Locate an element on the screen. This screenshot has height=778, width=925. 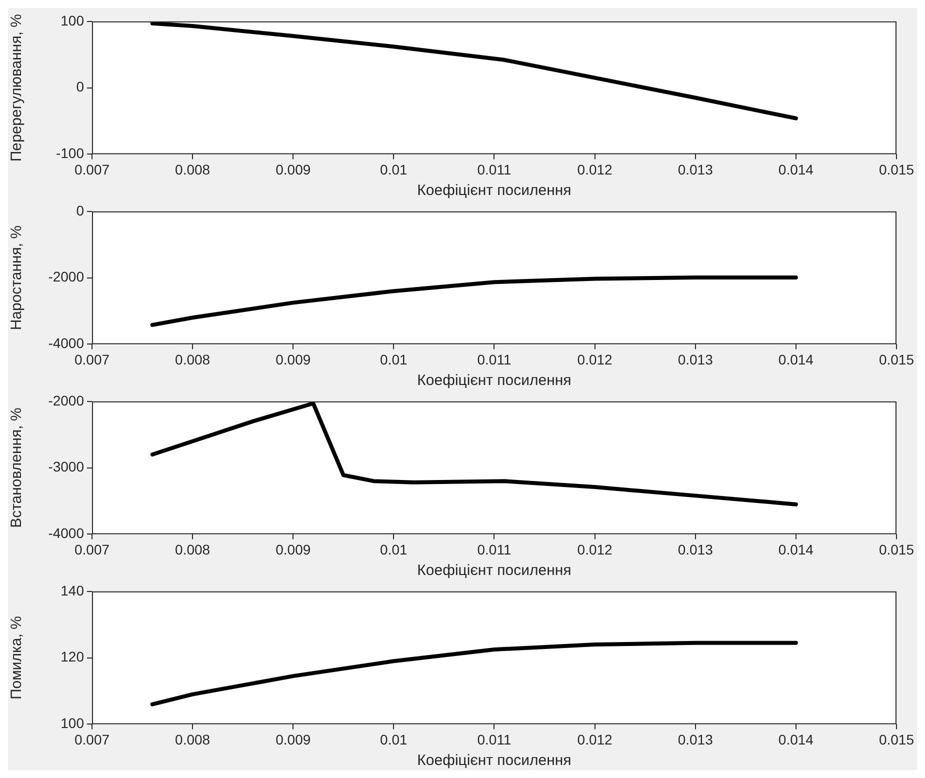
y-tick-label: 140 is located at coordinates (72, 590).